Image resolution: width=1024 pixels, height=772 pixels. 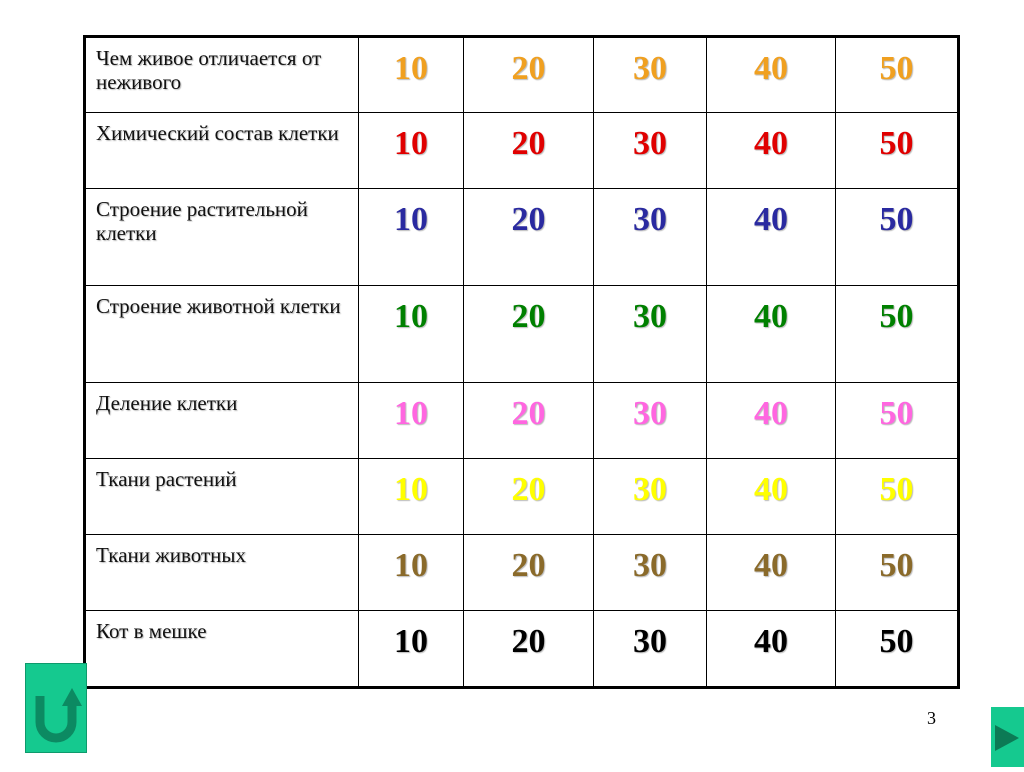 What do you see at coordinates (221, 572) in the screenshot?
I see `category-label: Ткани животных` at bounding box center [221, 572].